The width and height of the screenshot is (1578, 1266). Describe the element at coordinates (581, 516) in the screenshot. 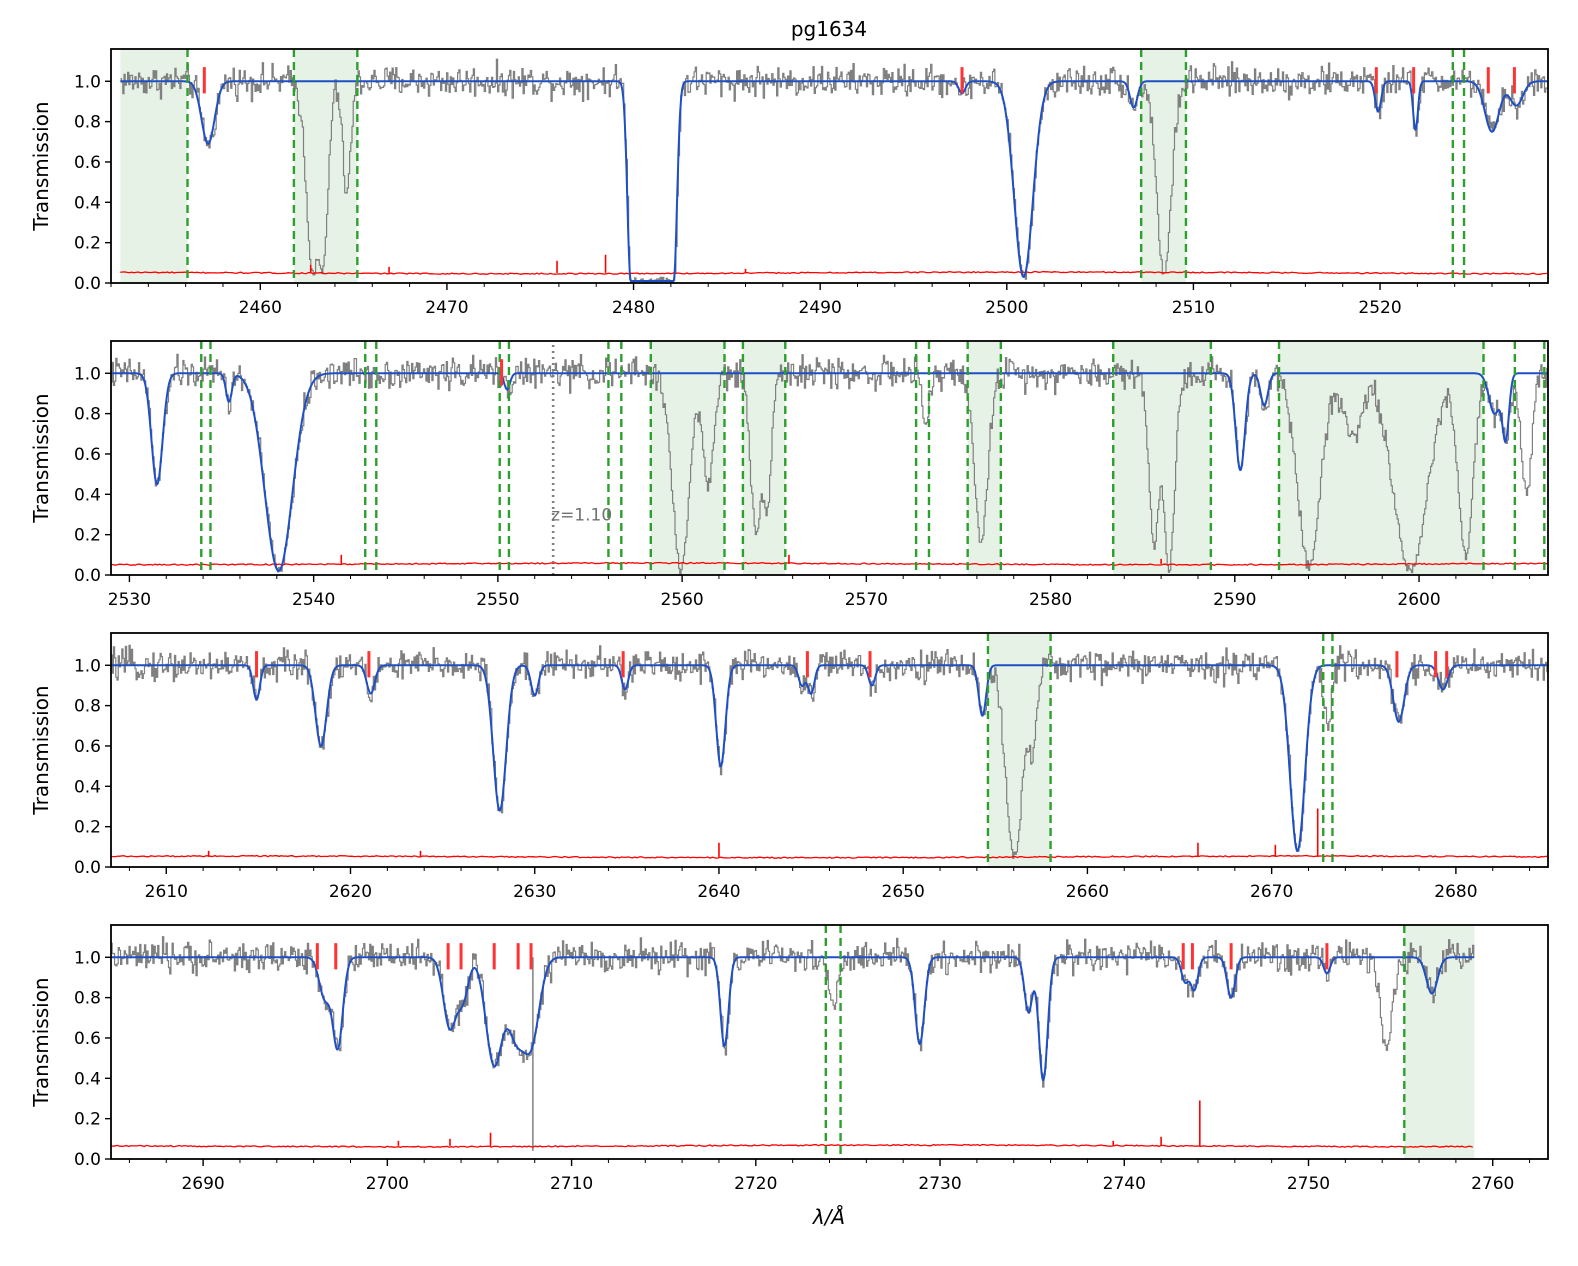

I see `redshift-label: z=1.10` at that location.